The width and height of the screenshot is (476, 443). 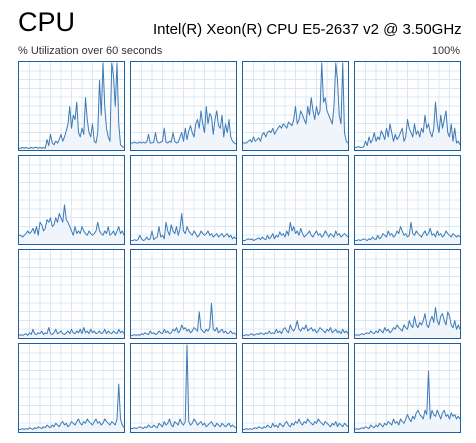 What do you see at coordinates (90, 51) in the screenshot?
I see `utilization-axis-label: % Utilization over 60 seconds` at bounding box center [90, 51].